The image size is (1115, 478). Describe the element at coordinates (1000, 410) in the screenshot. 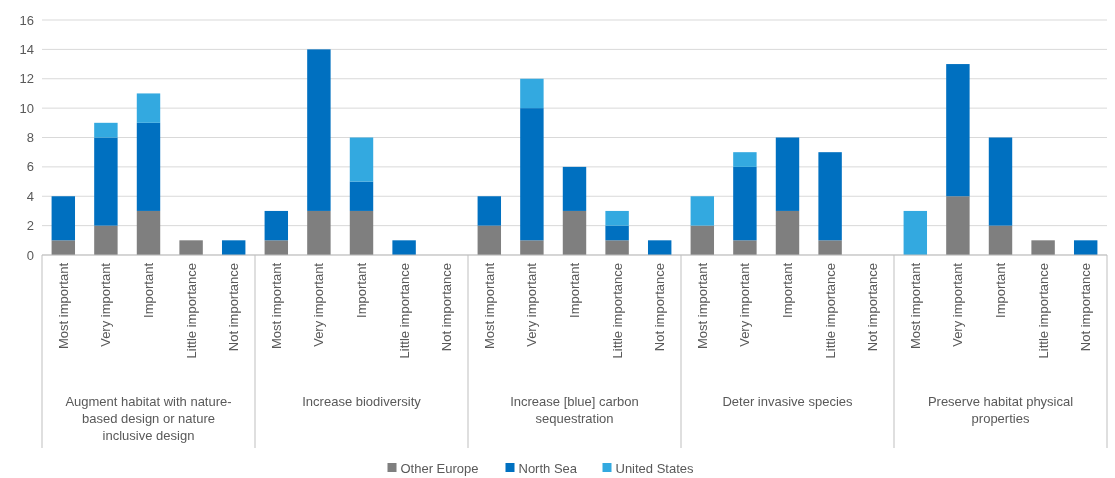

I see `text: Preserve habitat physical properties` at that location.